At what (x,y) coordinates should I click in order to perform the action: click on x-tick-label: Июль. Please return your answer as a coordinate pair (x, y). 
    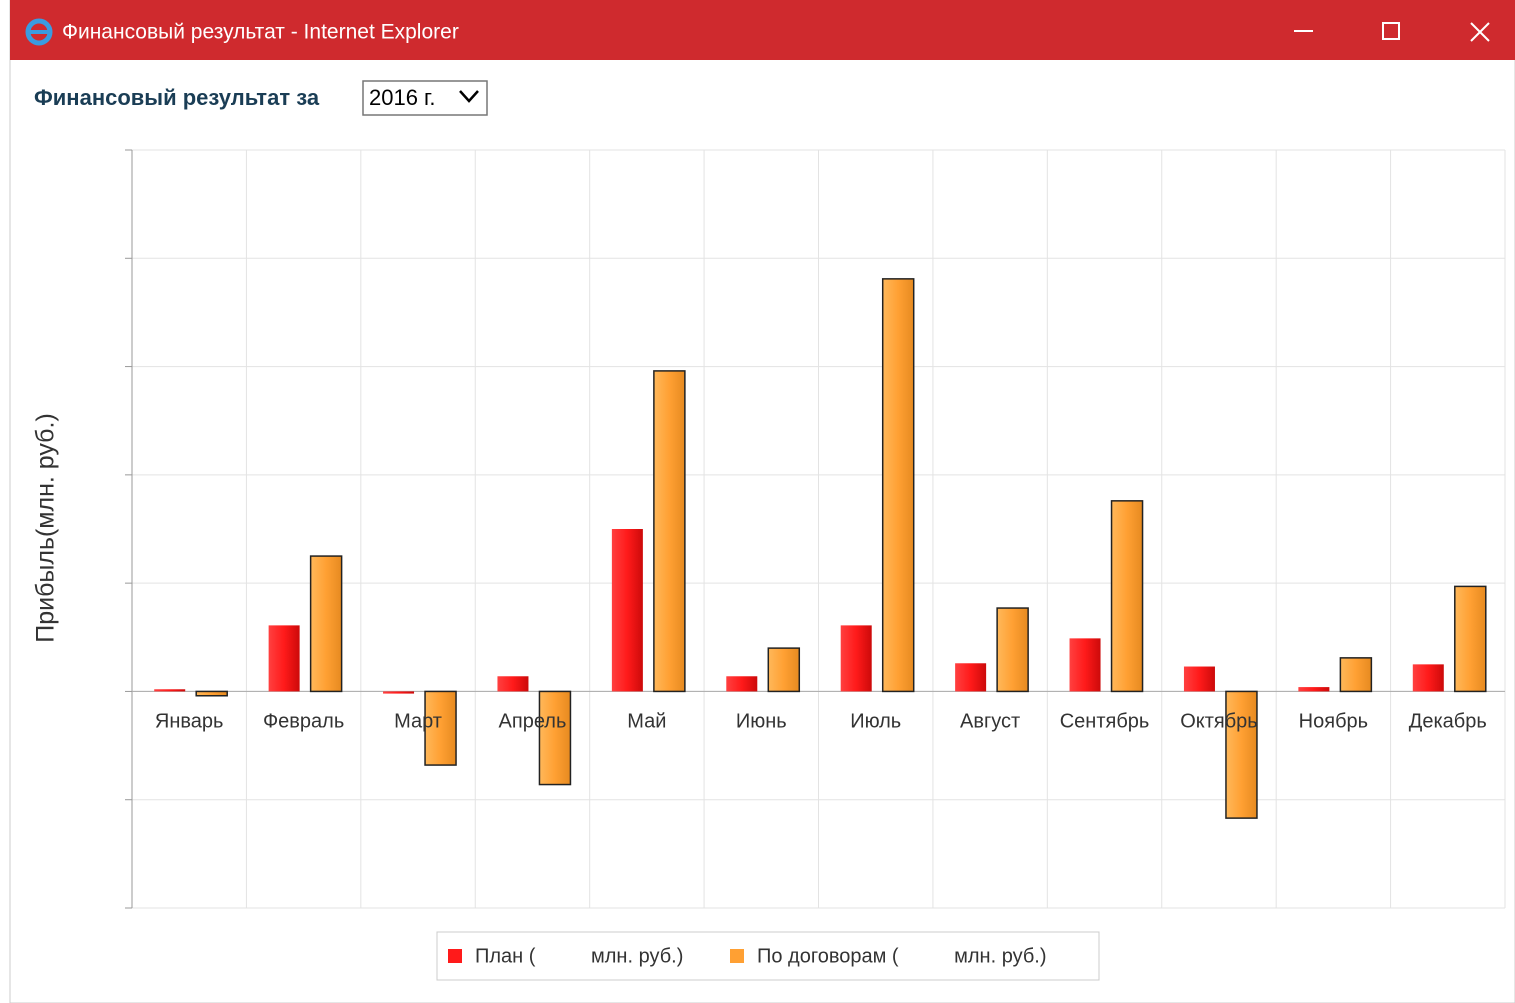
    Looking at the image, I should click on (875, 721).